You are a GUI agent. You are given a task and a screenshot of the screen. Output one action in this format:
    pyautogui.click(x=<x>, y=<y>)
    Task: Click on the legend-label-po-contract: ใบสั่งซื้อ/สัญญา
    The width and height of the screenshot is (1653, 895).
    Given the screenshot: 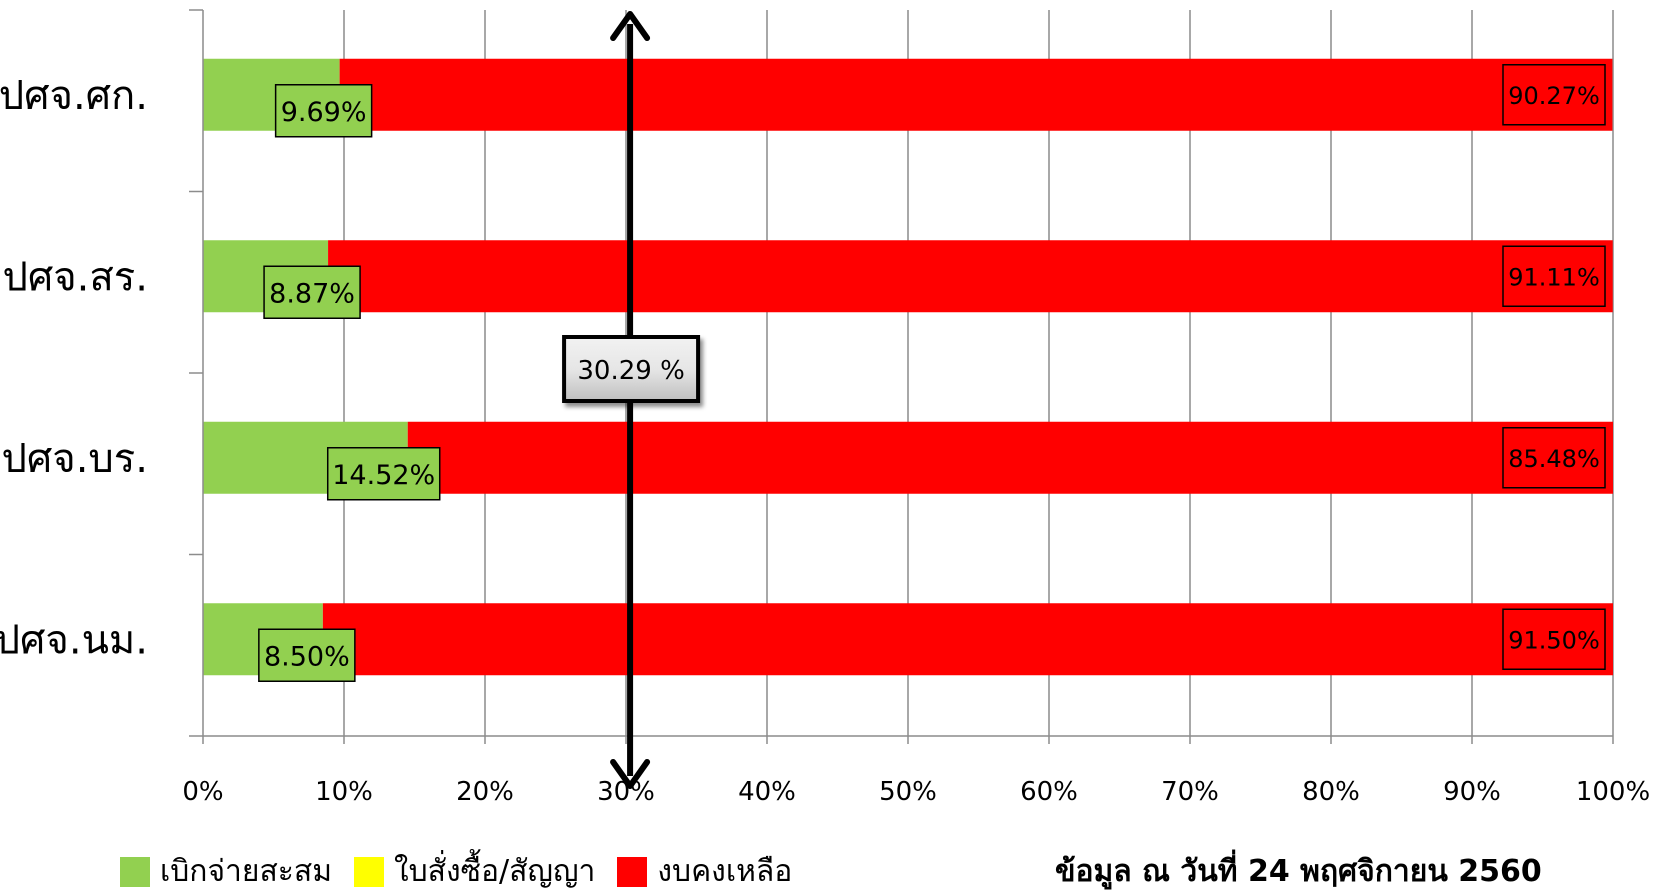 What is the action you would take?
    pyautogui.click(x=494, y=871)
    